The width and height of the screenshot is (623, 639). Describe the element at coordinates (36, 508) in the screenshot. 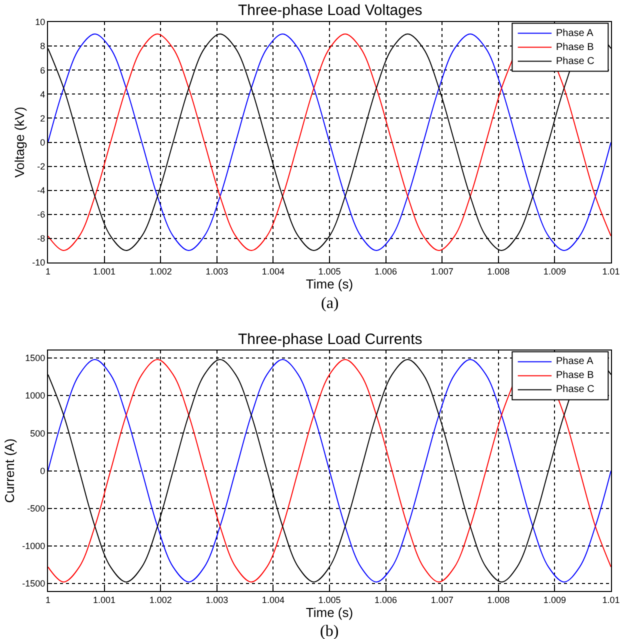

I see `y-tick-label: -500` at that location.